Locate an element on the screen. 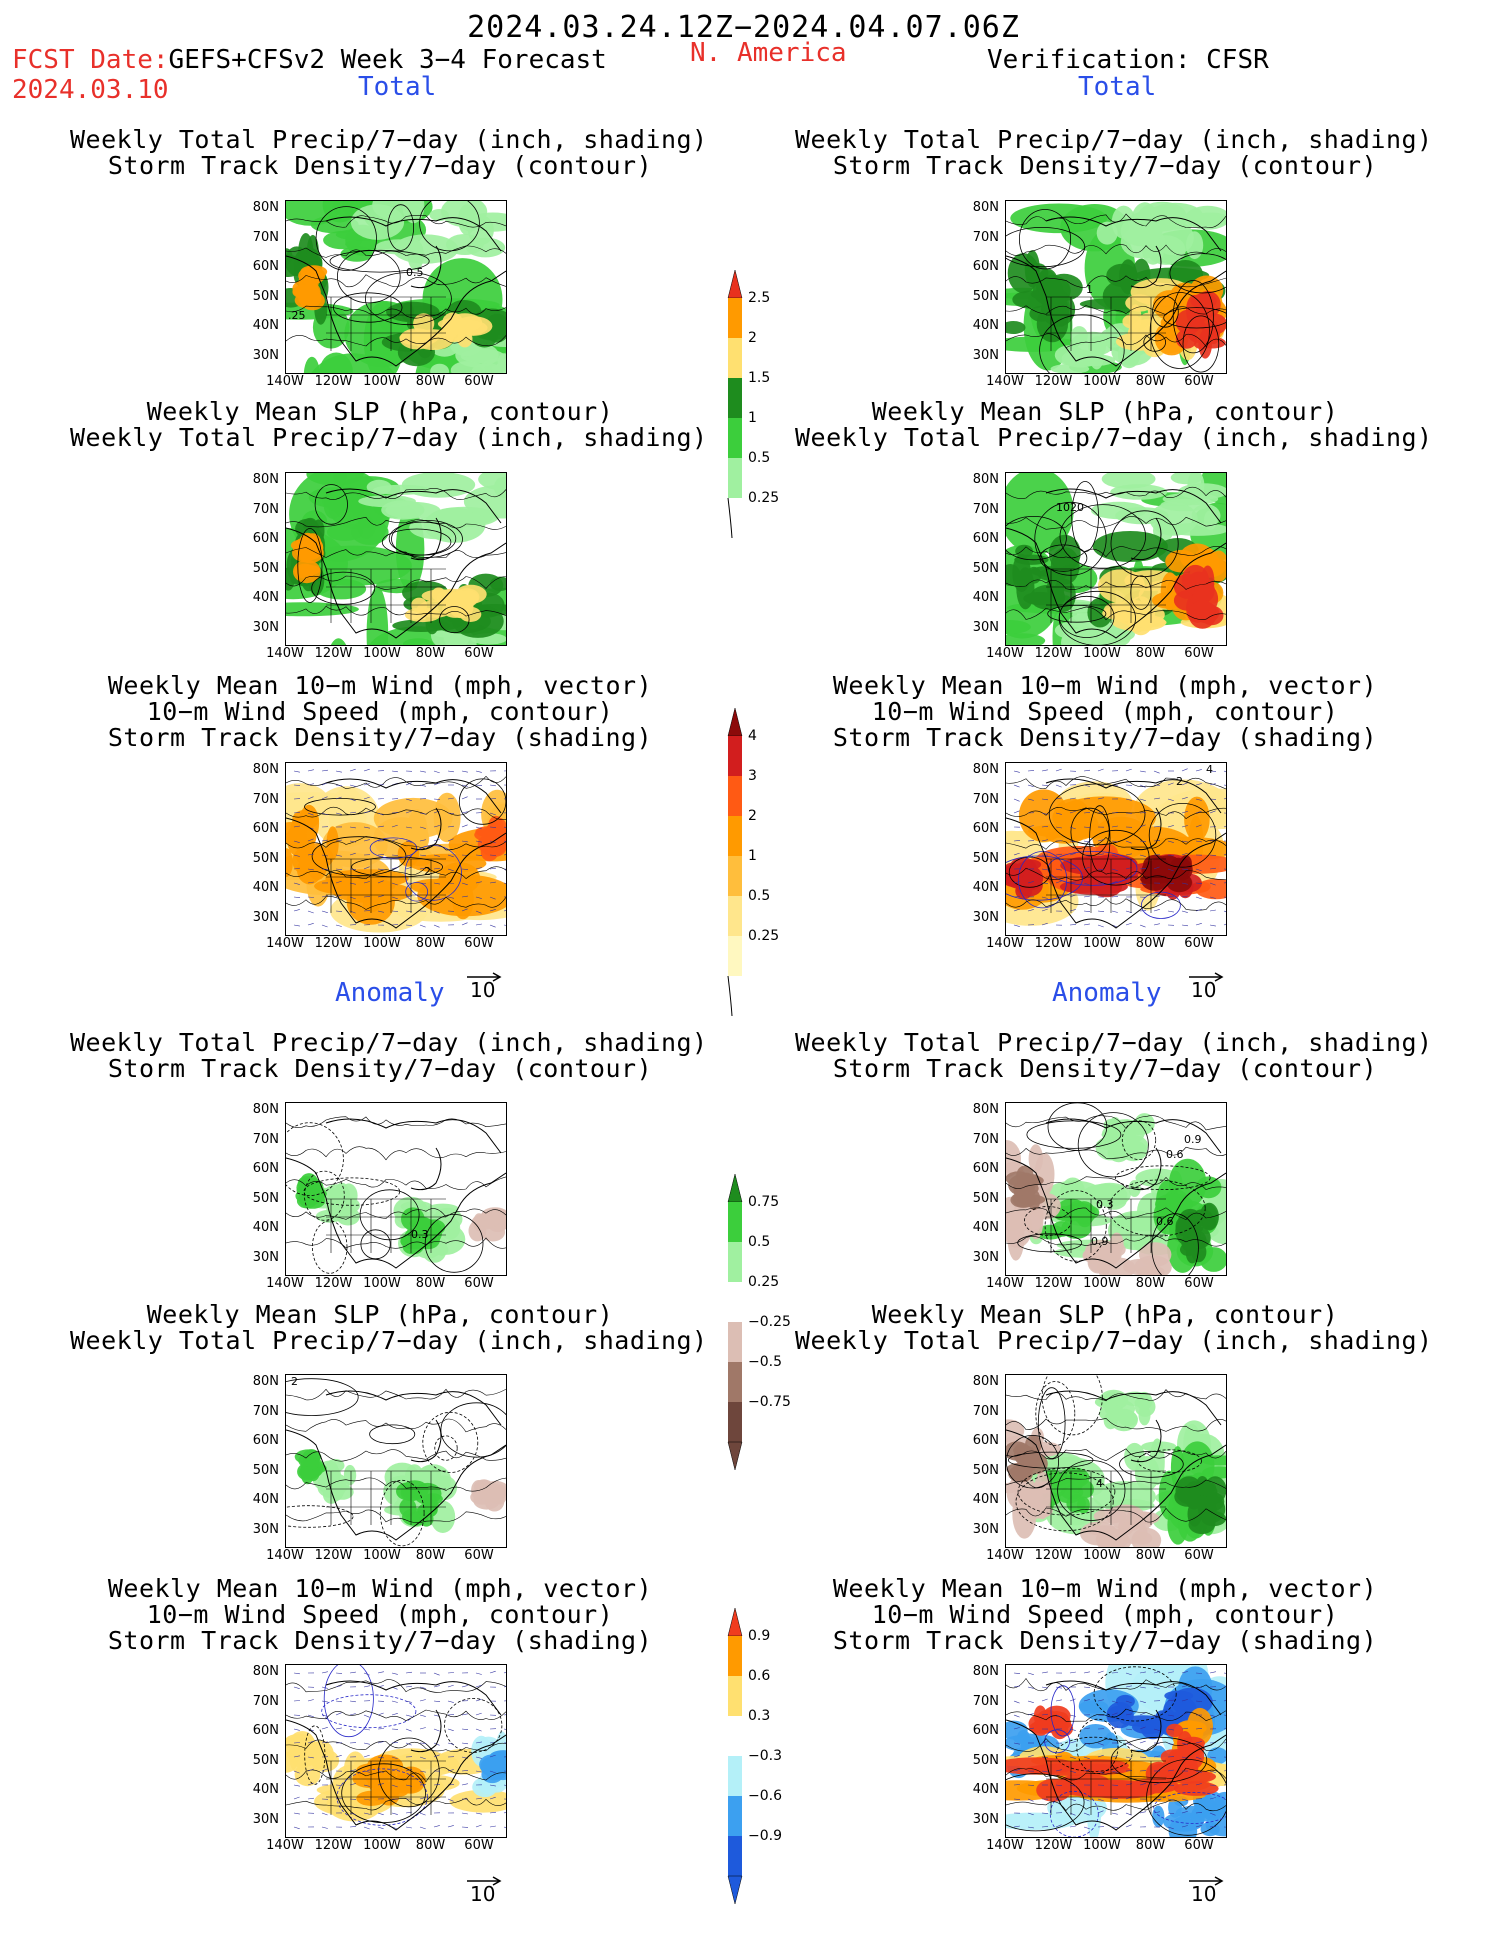  map-panel-7: 0.3 is located at coordinates (396, 1189).